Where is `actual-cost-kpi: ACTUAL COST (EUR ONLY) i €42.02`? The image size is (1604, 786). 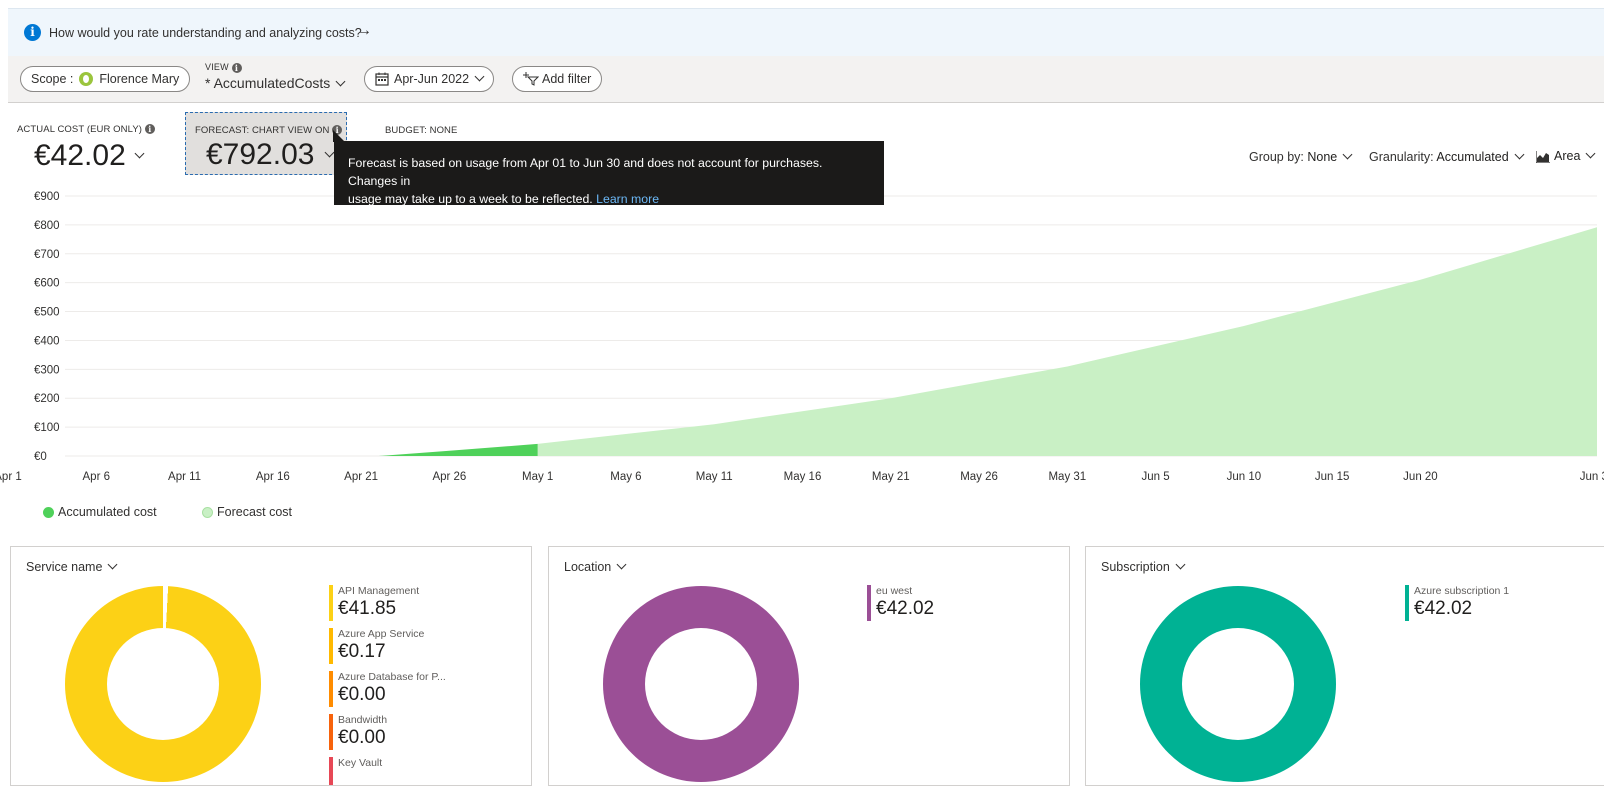
actual-cost-kpi: ACTUAL COST (EUR ONLY) i €42.02 is located at coordinates (86, 148).